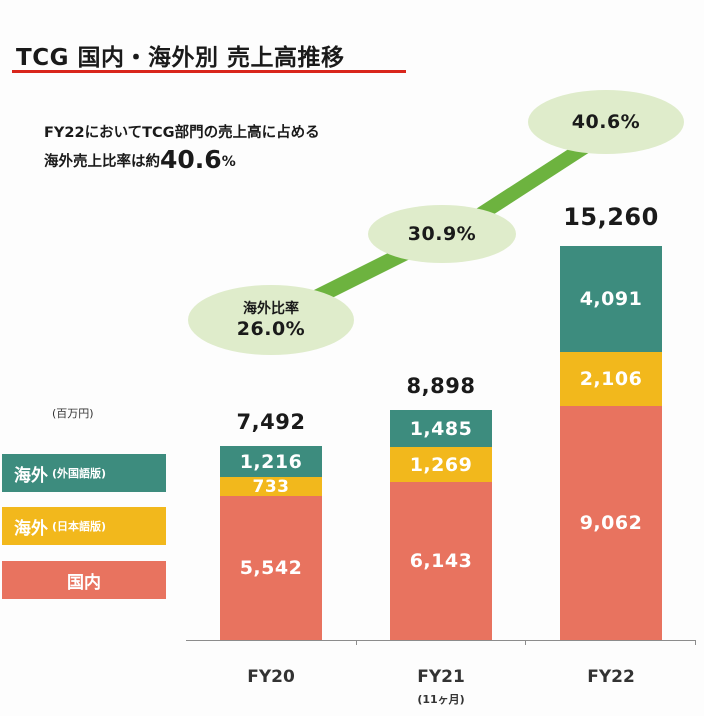 The height and width of the screenshot is (716, 704). I want to click on legend-overseas-foreign: 海外 (外国語版), so click(84, 473).